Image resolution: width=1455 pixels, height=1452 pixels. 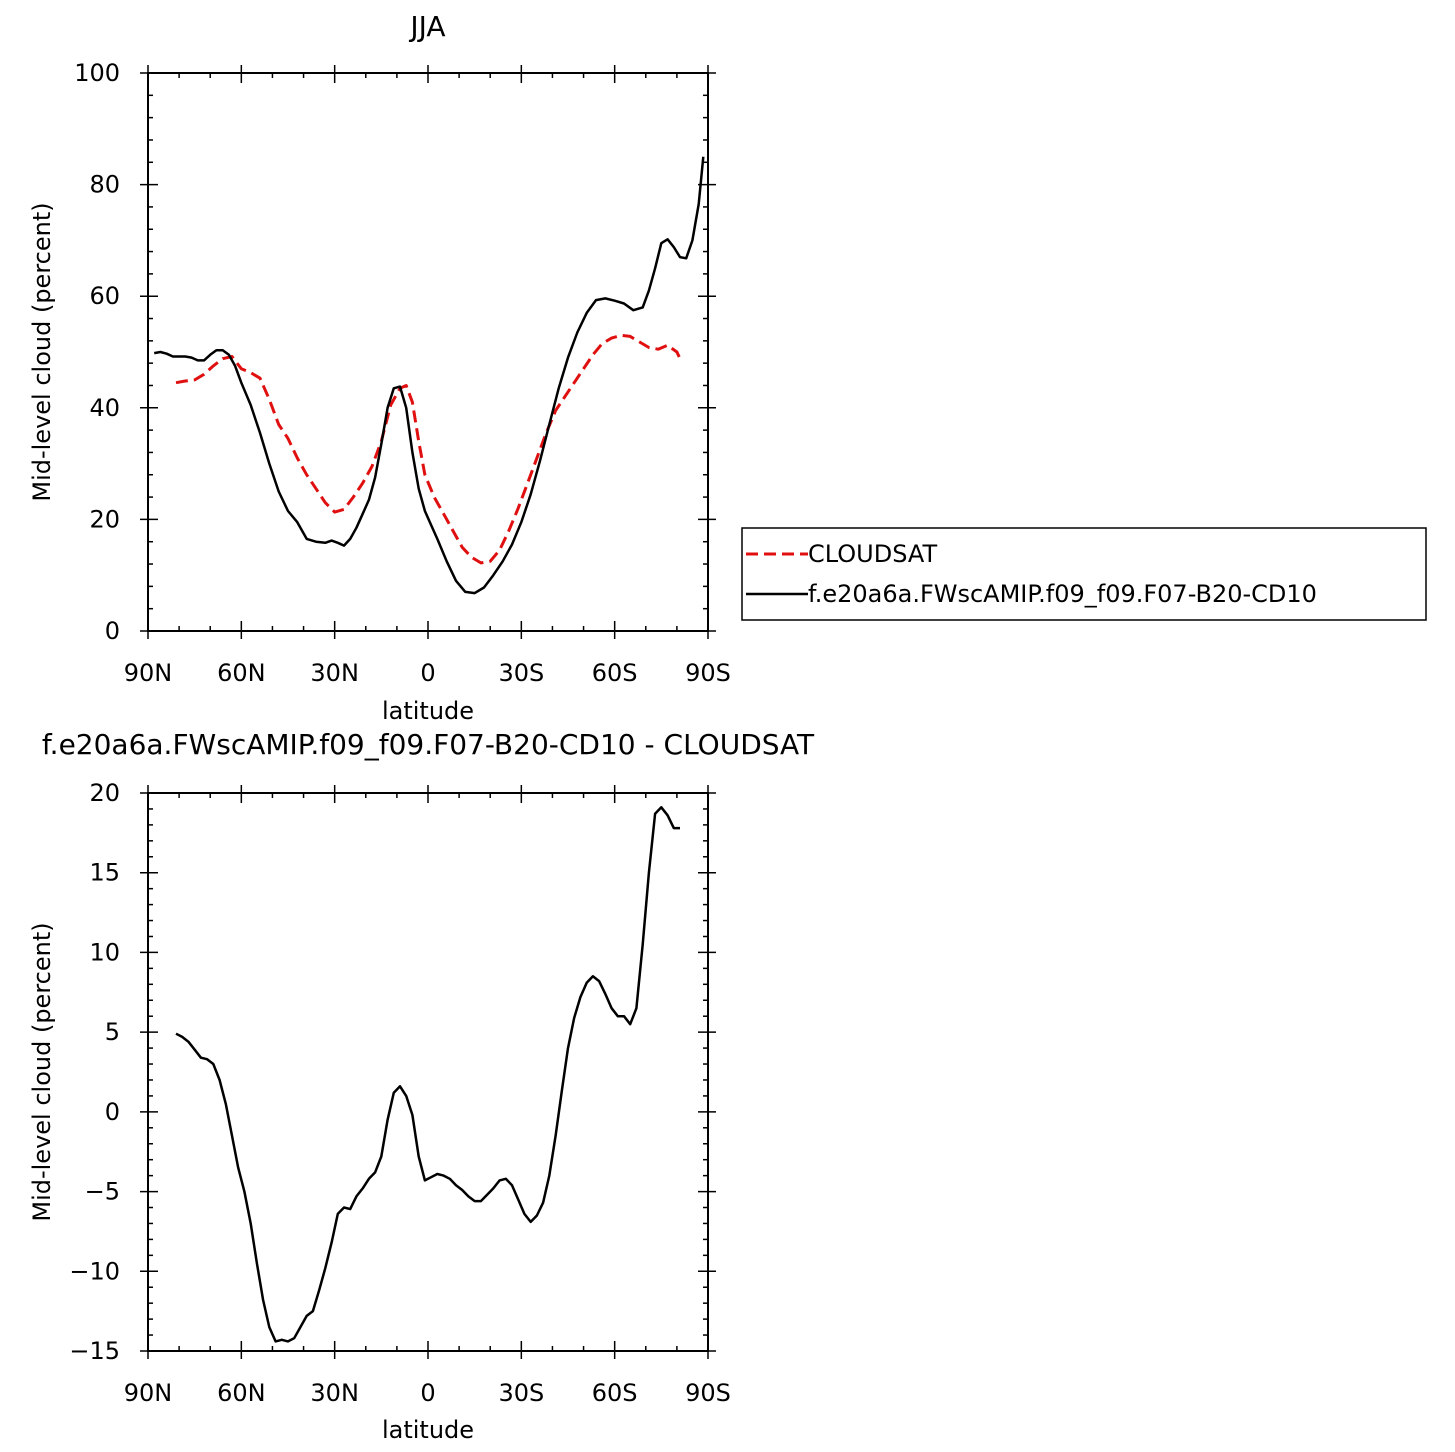 I want to click on legend-entry-cloudsat: CLOUDSAT, so click(x=872, y=554).